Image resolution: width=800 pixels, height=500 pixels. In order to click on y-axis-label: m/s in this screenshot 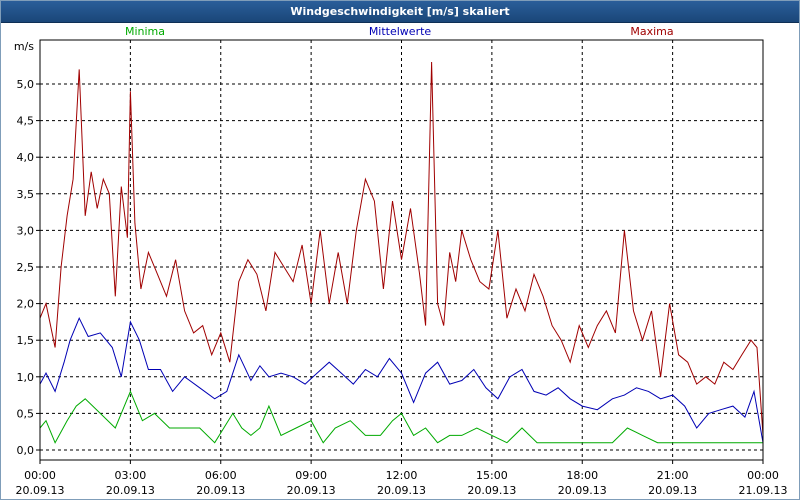, I will do `click(24, 46)`.